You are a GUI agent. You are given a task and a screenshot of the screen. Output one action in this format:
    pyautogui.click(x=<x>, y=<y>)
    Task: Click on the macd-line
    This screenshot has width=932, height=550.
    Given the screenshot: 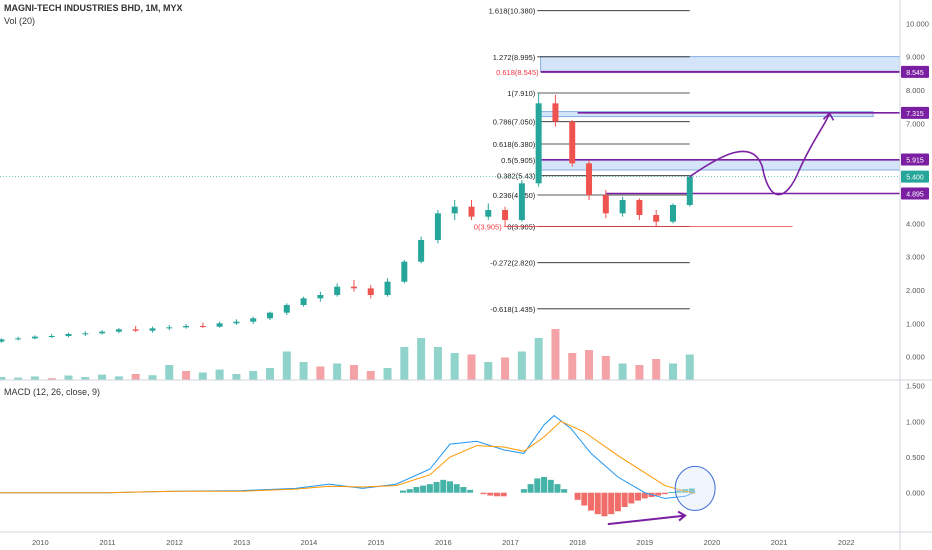 What is the action you would take?
    pyautogui.click(x=348, y=456)
    